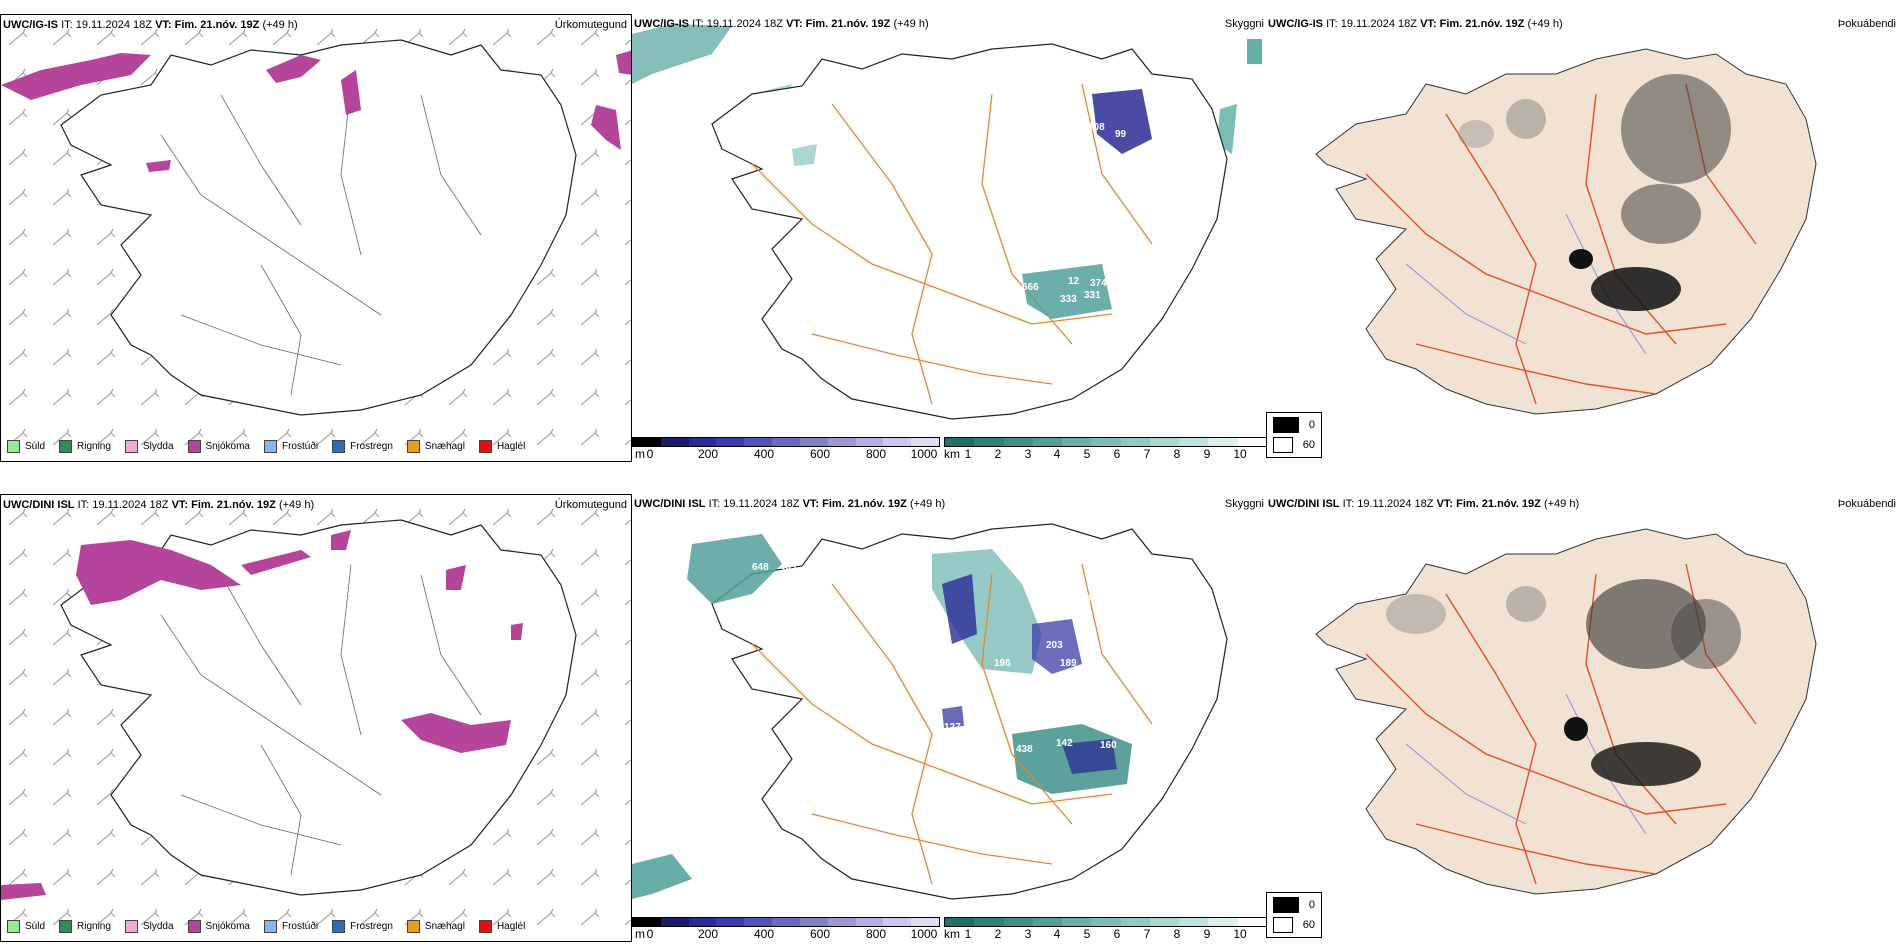  What do you see at coordinates (1207, 454) in the screenshot?
I see `tick-label: 9` at bounding box center [1207, 454].